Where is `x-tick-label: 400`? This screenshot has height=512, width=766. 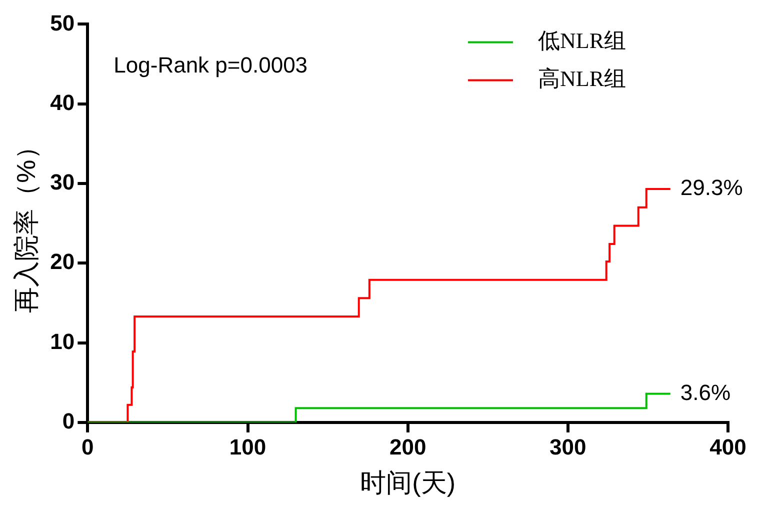
x-tick-label: 400 is located at coordinates (728, 447).